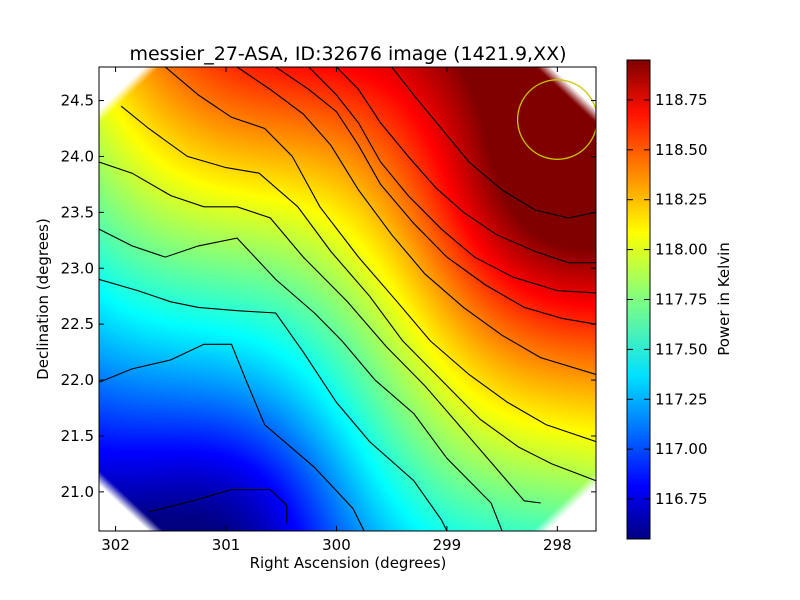 The image size is (800, 600). I want to click on y-tick-label: 22.0, so click(77, 380).